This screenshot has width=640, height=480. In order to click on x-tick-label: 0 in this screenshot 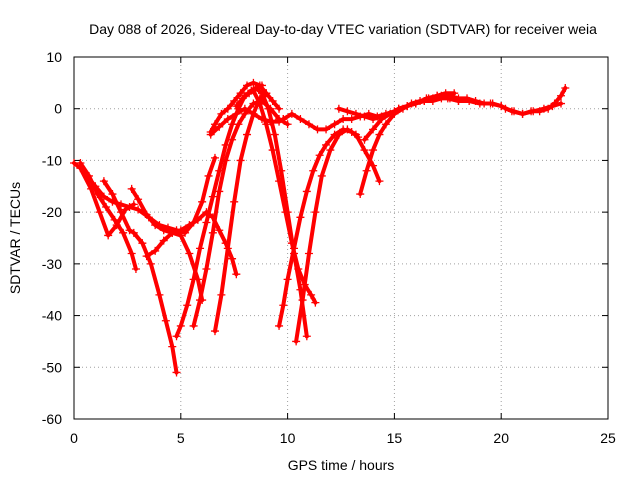, I will do `click(74, 438)`.